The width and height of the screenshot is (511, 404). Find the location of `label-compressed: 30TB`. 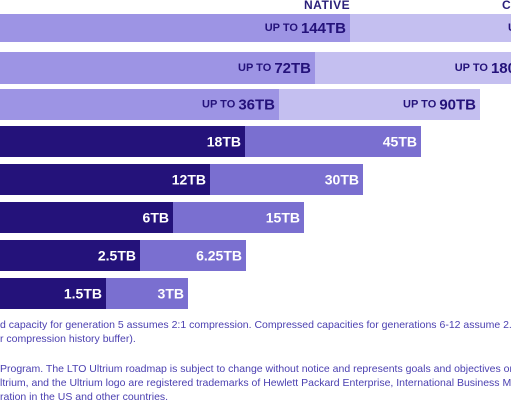

label-compressed: 30TB is located at coordinates (342, 180).